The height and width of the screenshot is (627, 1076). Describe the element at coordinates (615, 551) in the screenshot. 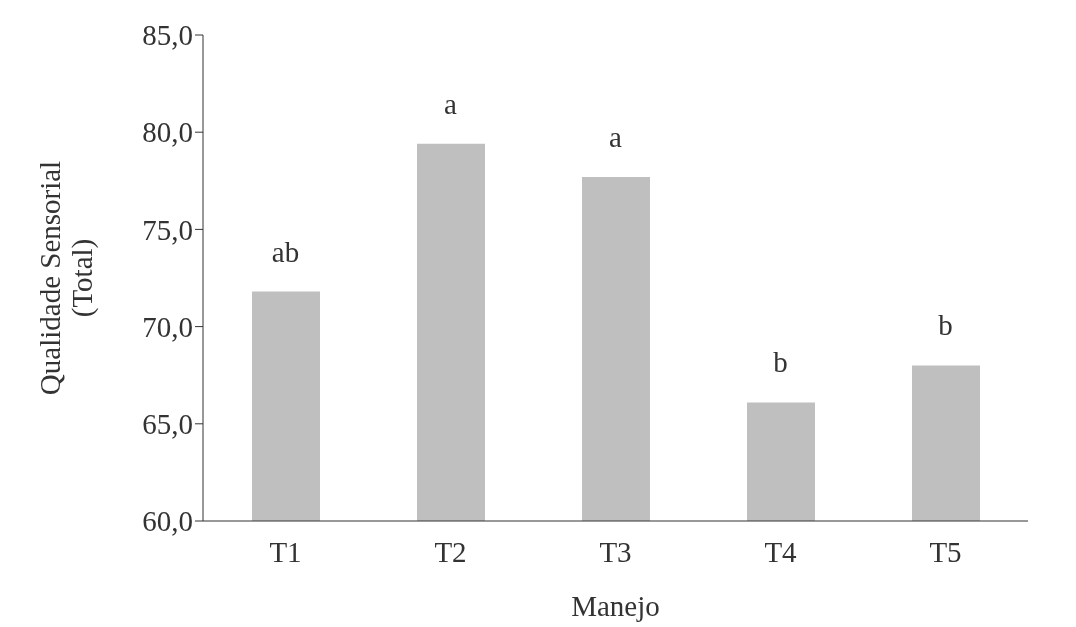

I see `x-tick-label: T3` at that location.